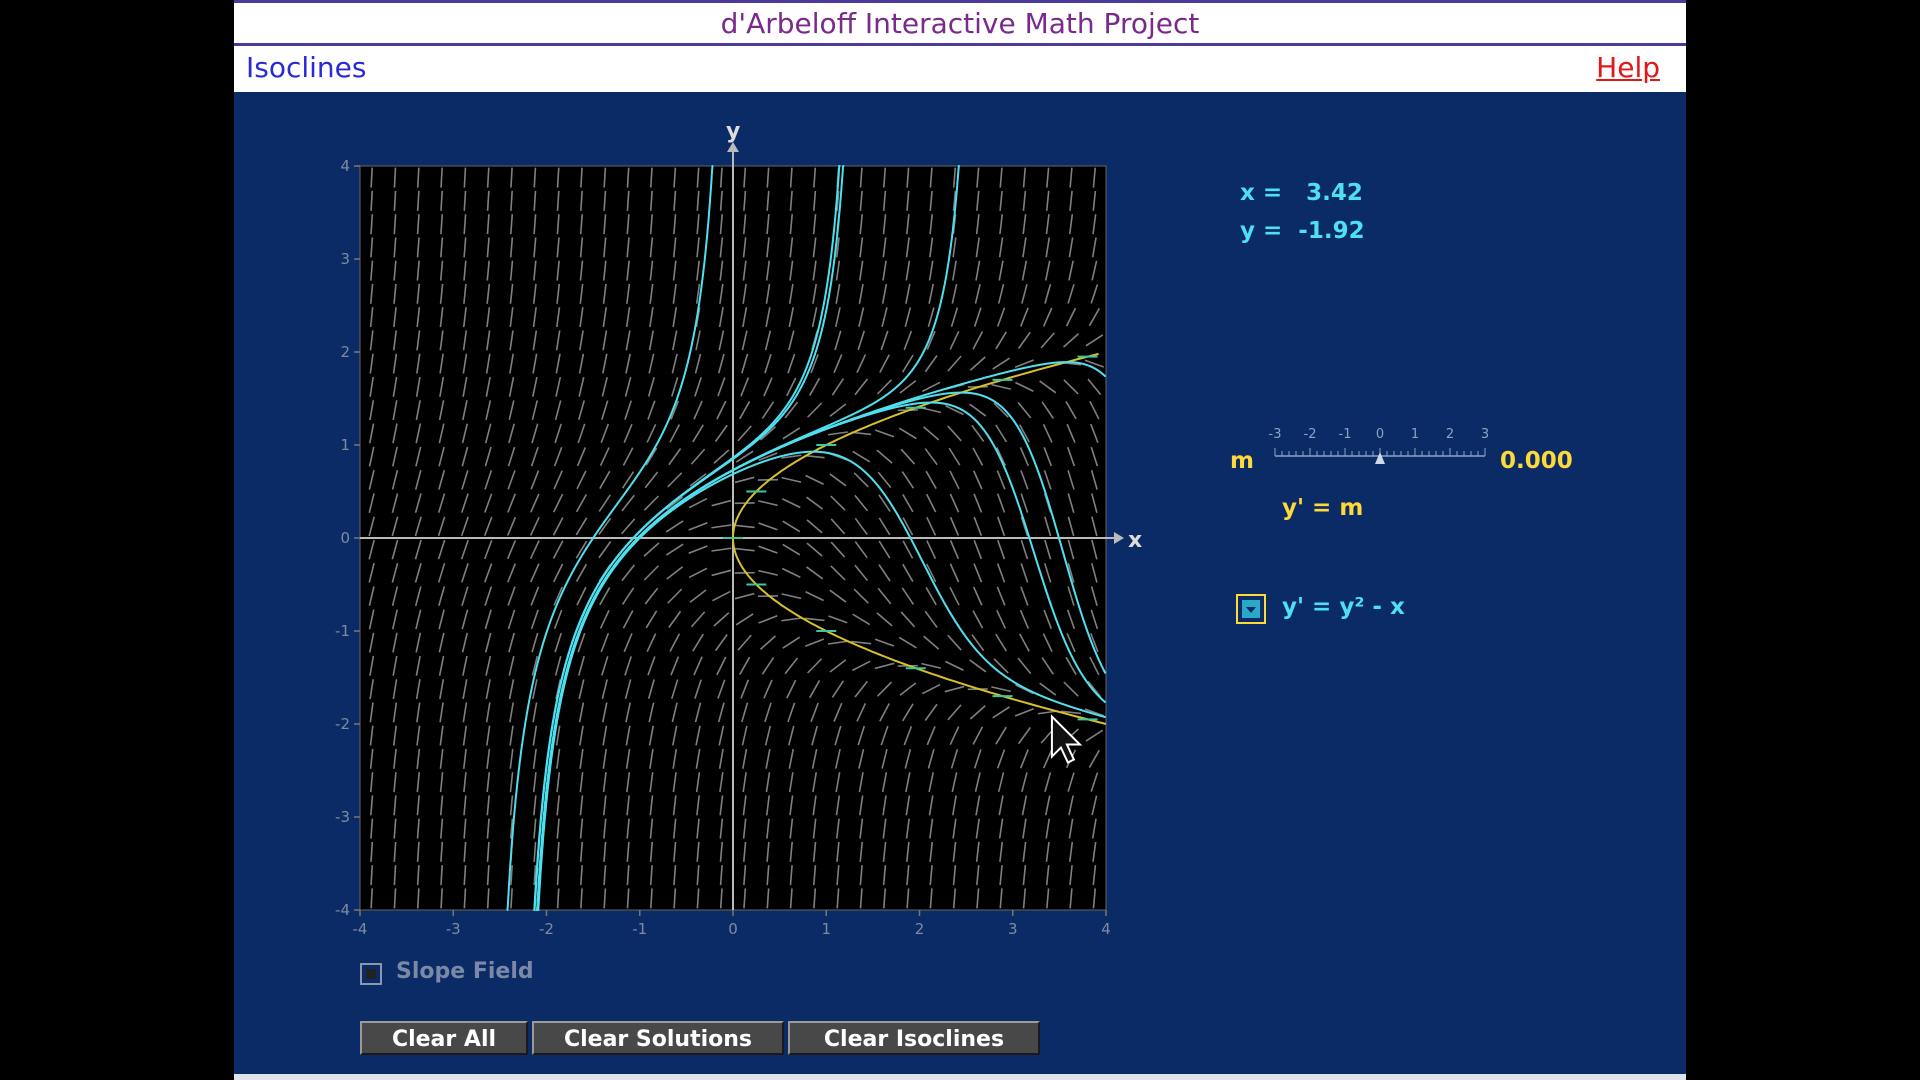 This screenshot has width=1920, height=1080. I want to click on clear-all-button: Clear All, so click(444, 1038).